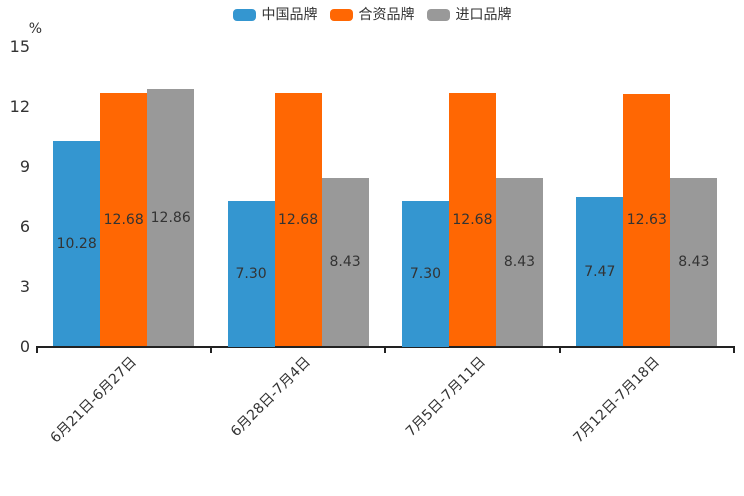 This screenshot has width=744, height=496. I want to click on y-axis-tick-label: 9, so click(24, 166).